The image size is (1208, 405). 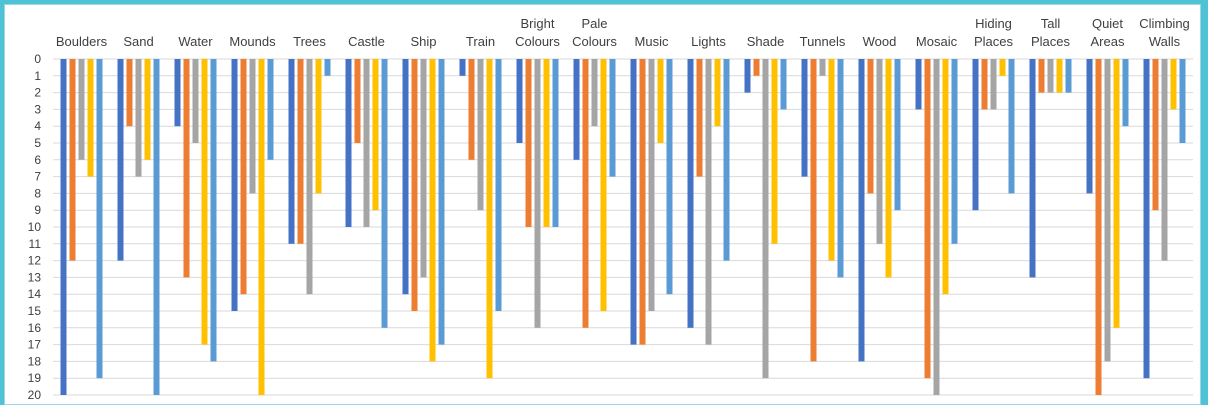 What do you see at coordinates (937, 41) in the screenshot?
I see `category-label: Mosaic` at bounding box center [937, 41].